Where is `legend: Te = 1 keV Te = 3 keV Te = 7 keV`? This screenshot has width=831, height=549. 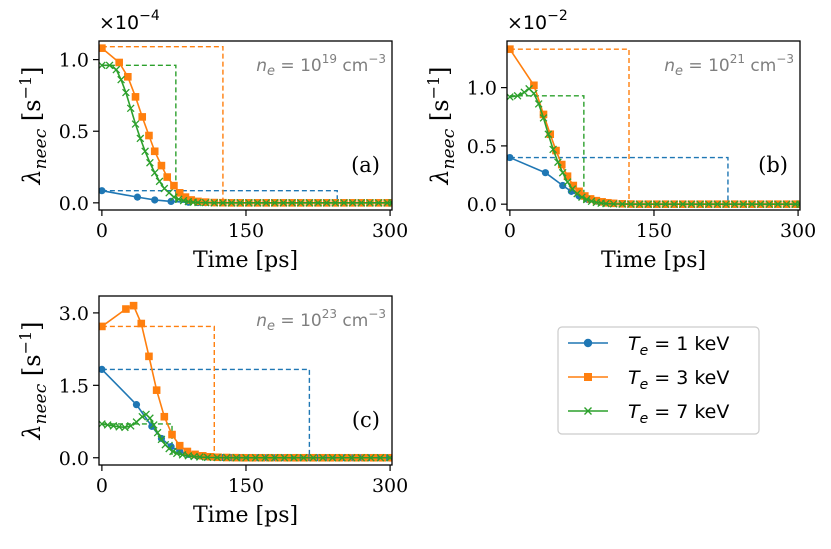
legend: Te = 1 keV Te = 3 keV Te = 7 keV is located at coordinates (658, 380).